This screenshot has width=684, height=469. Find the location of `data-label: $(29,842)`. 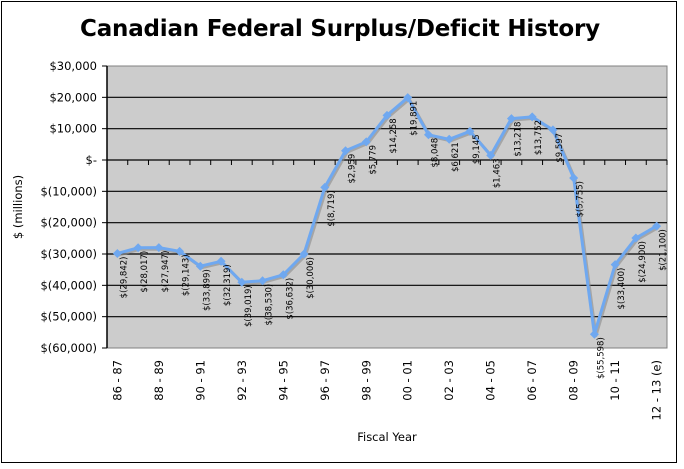

data-label: $(29,842) is located at coordinates (124, 278).